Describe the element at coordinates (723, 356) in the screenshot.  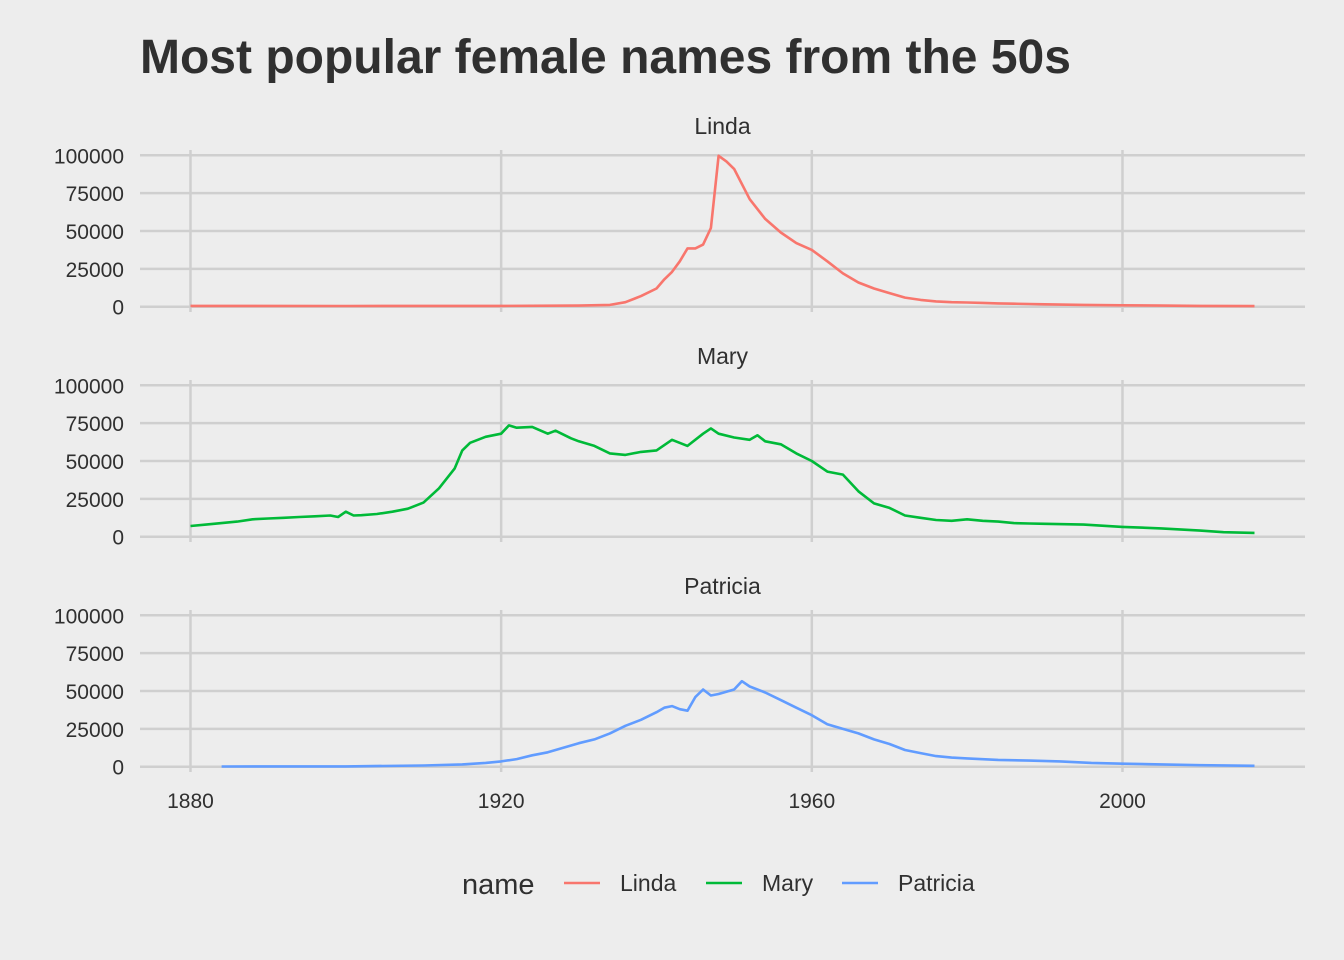
I see `facet-label: Mary` at that location.